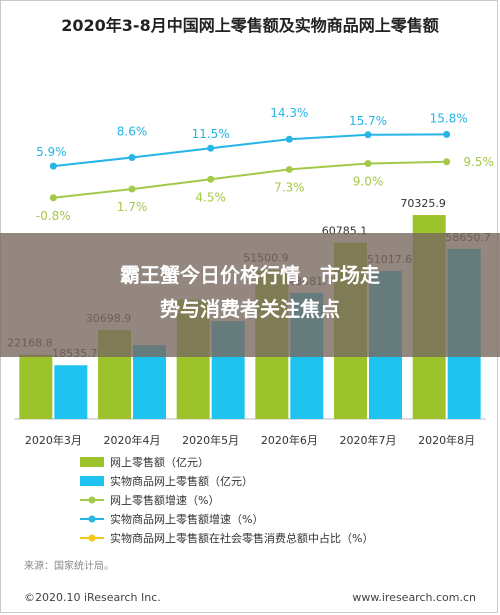 This screenshot has width=500, height=615. What do you see at coordinates (368, 440) in the screenshot?
I see `x-tick-label: 2020年7月` at bounding box center [368, 440].